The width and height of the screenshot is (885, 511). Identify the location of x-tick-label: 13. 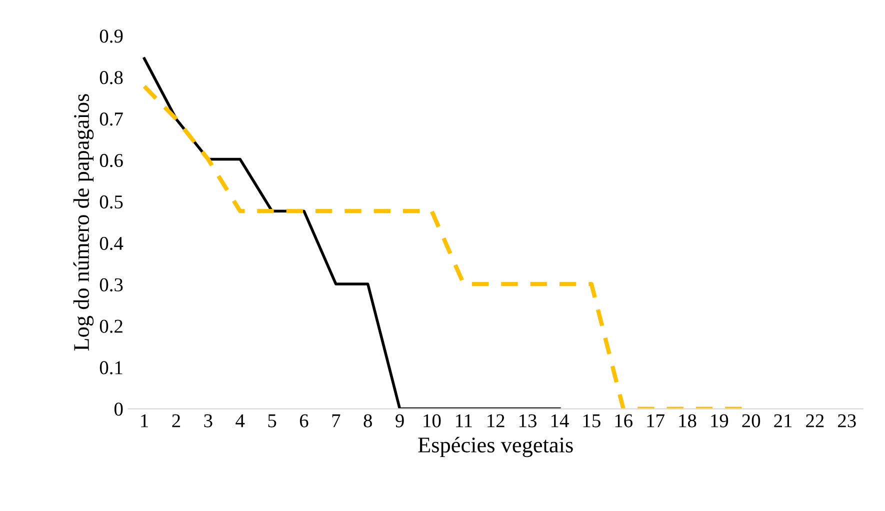
(528, 421).